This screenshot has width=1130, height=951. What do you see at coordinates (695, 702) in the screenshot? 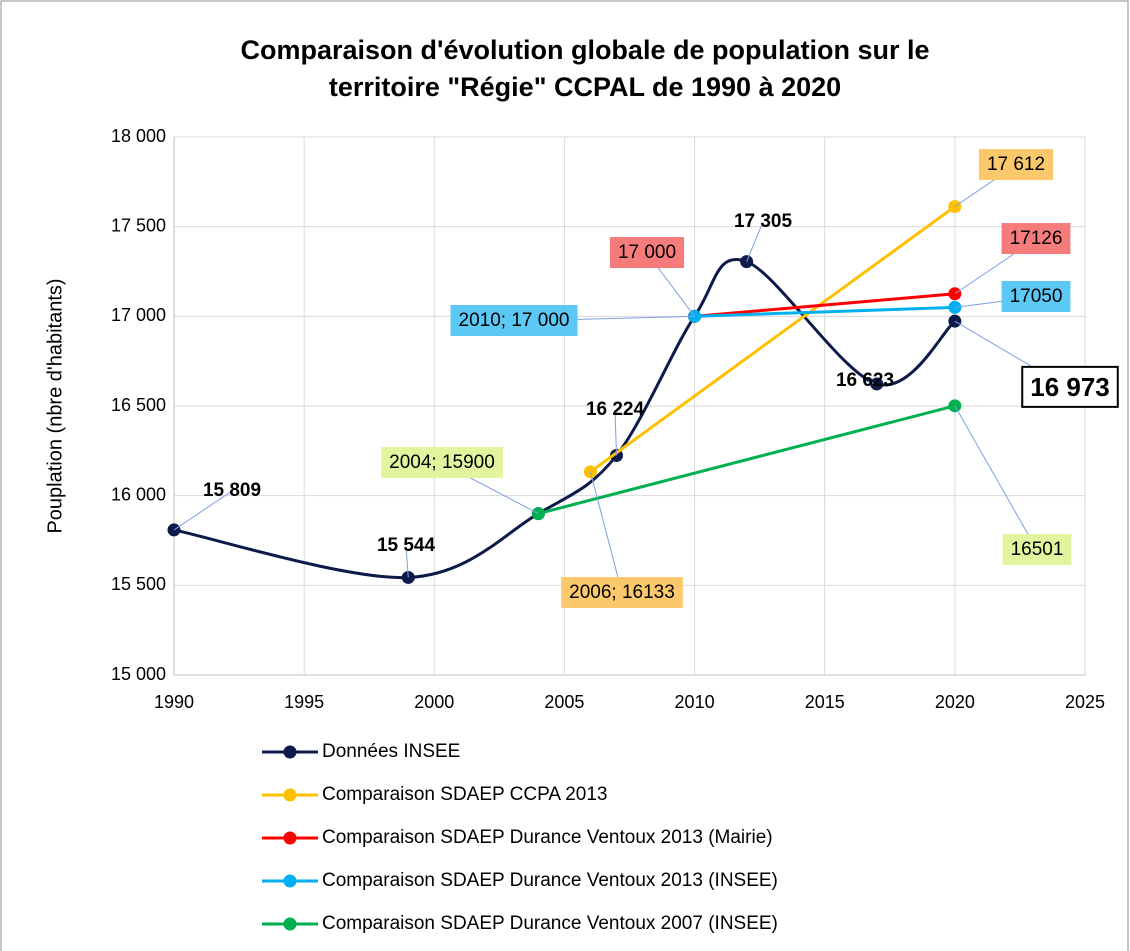
I see `x-tick-label: 2010` at bounding box center [695, 702].